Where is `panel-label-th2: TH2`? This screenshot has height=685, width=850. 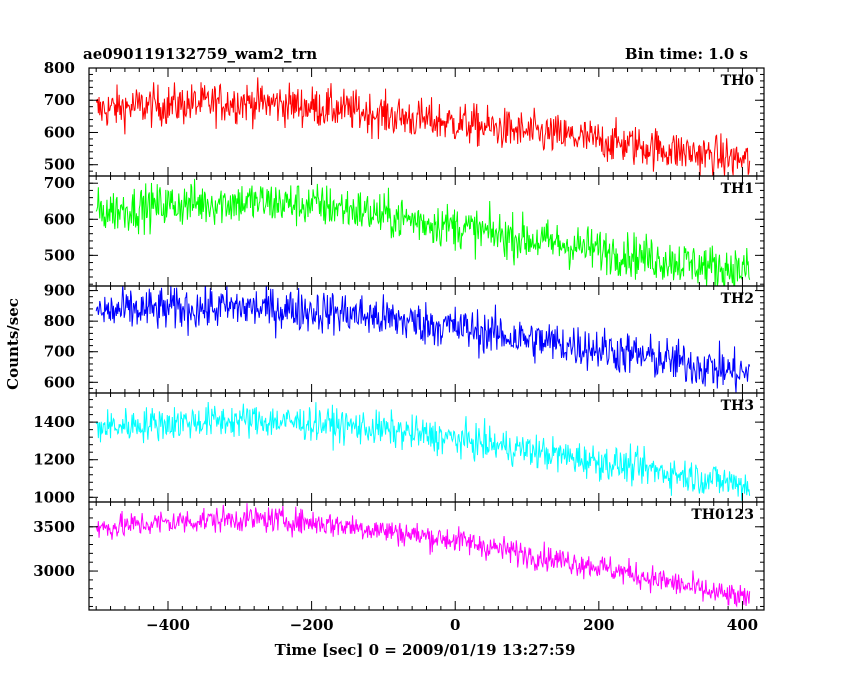 panel-label-th2: TH2 is located at coordinates (737, 299).